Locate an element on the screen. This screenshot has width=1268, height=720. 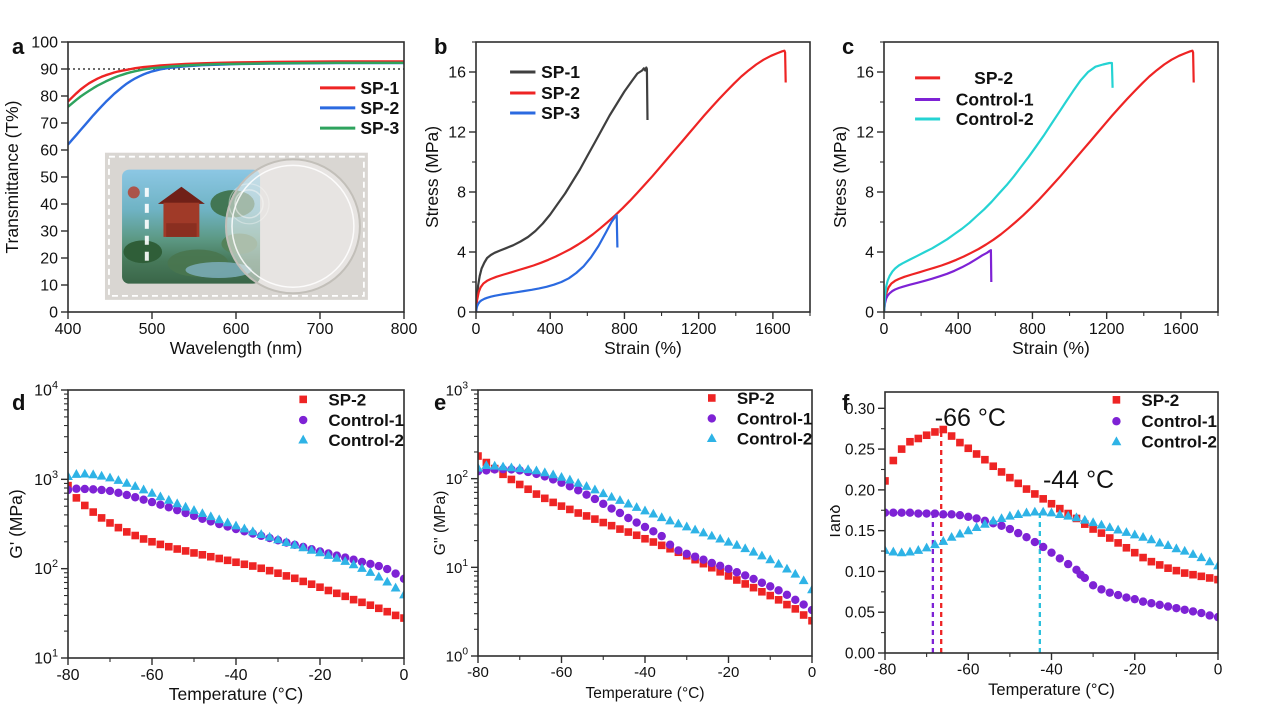
svg-text: 10⁴ is located at coordinates (46, 390).